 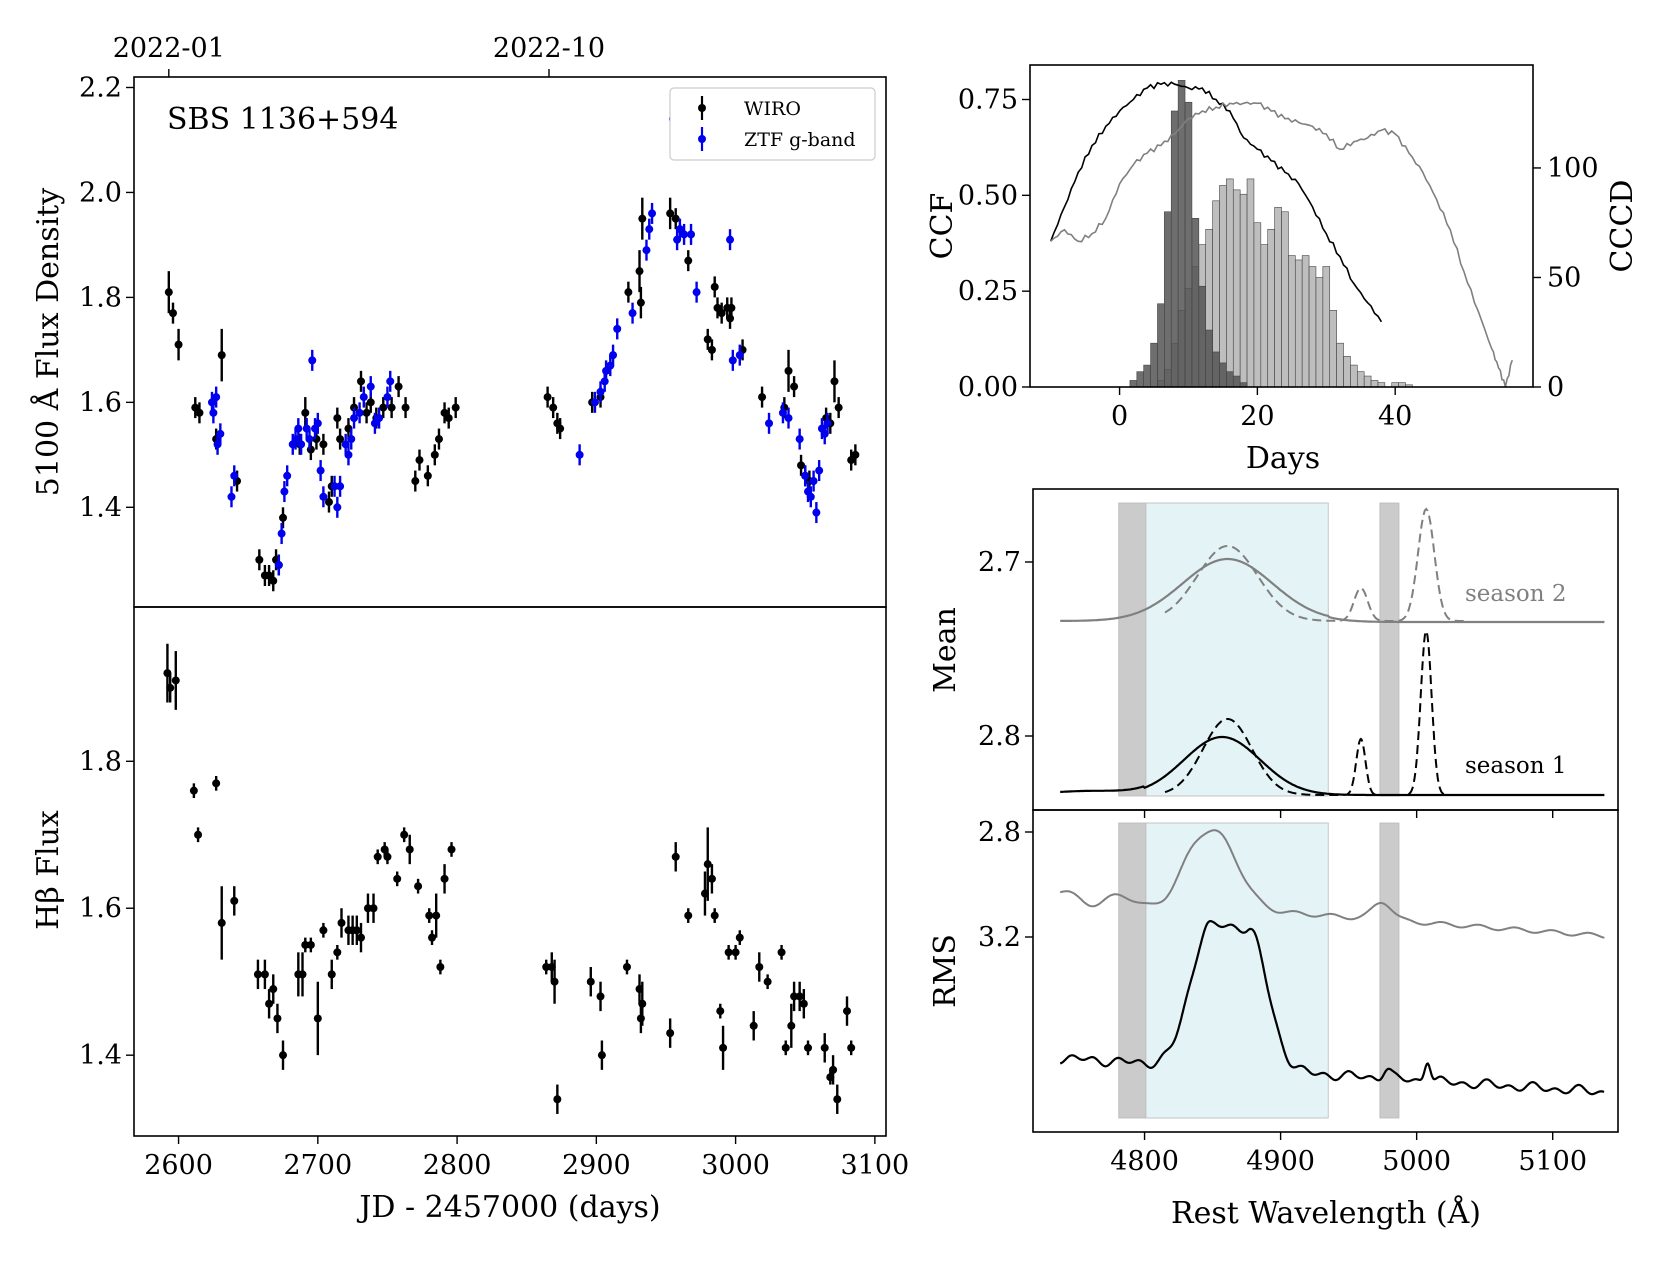 I want to click on rms-axes: 2.8 3.2 4800 4900 5000 5100, so click(x=1282, y=997).